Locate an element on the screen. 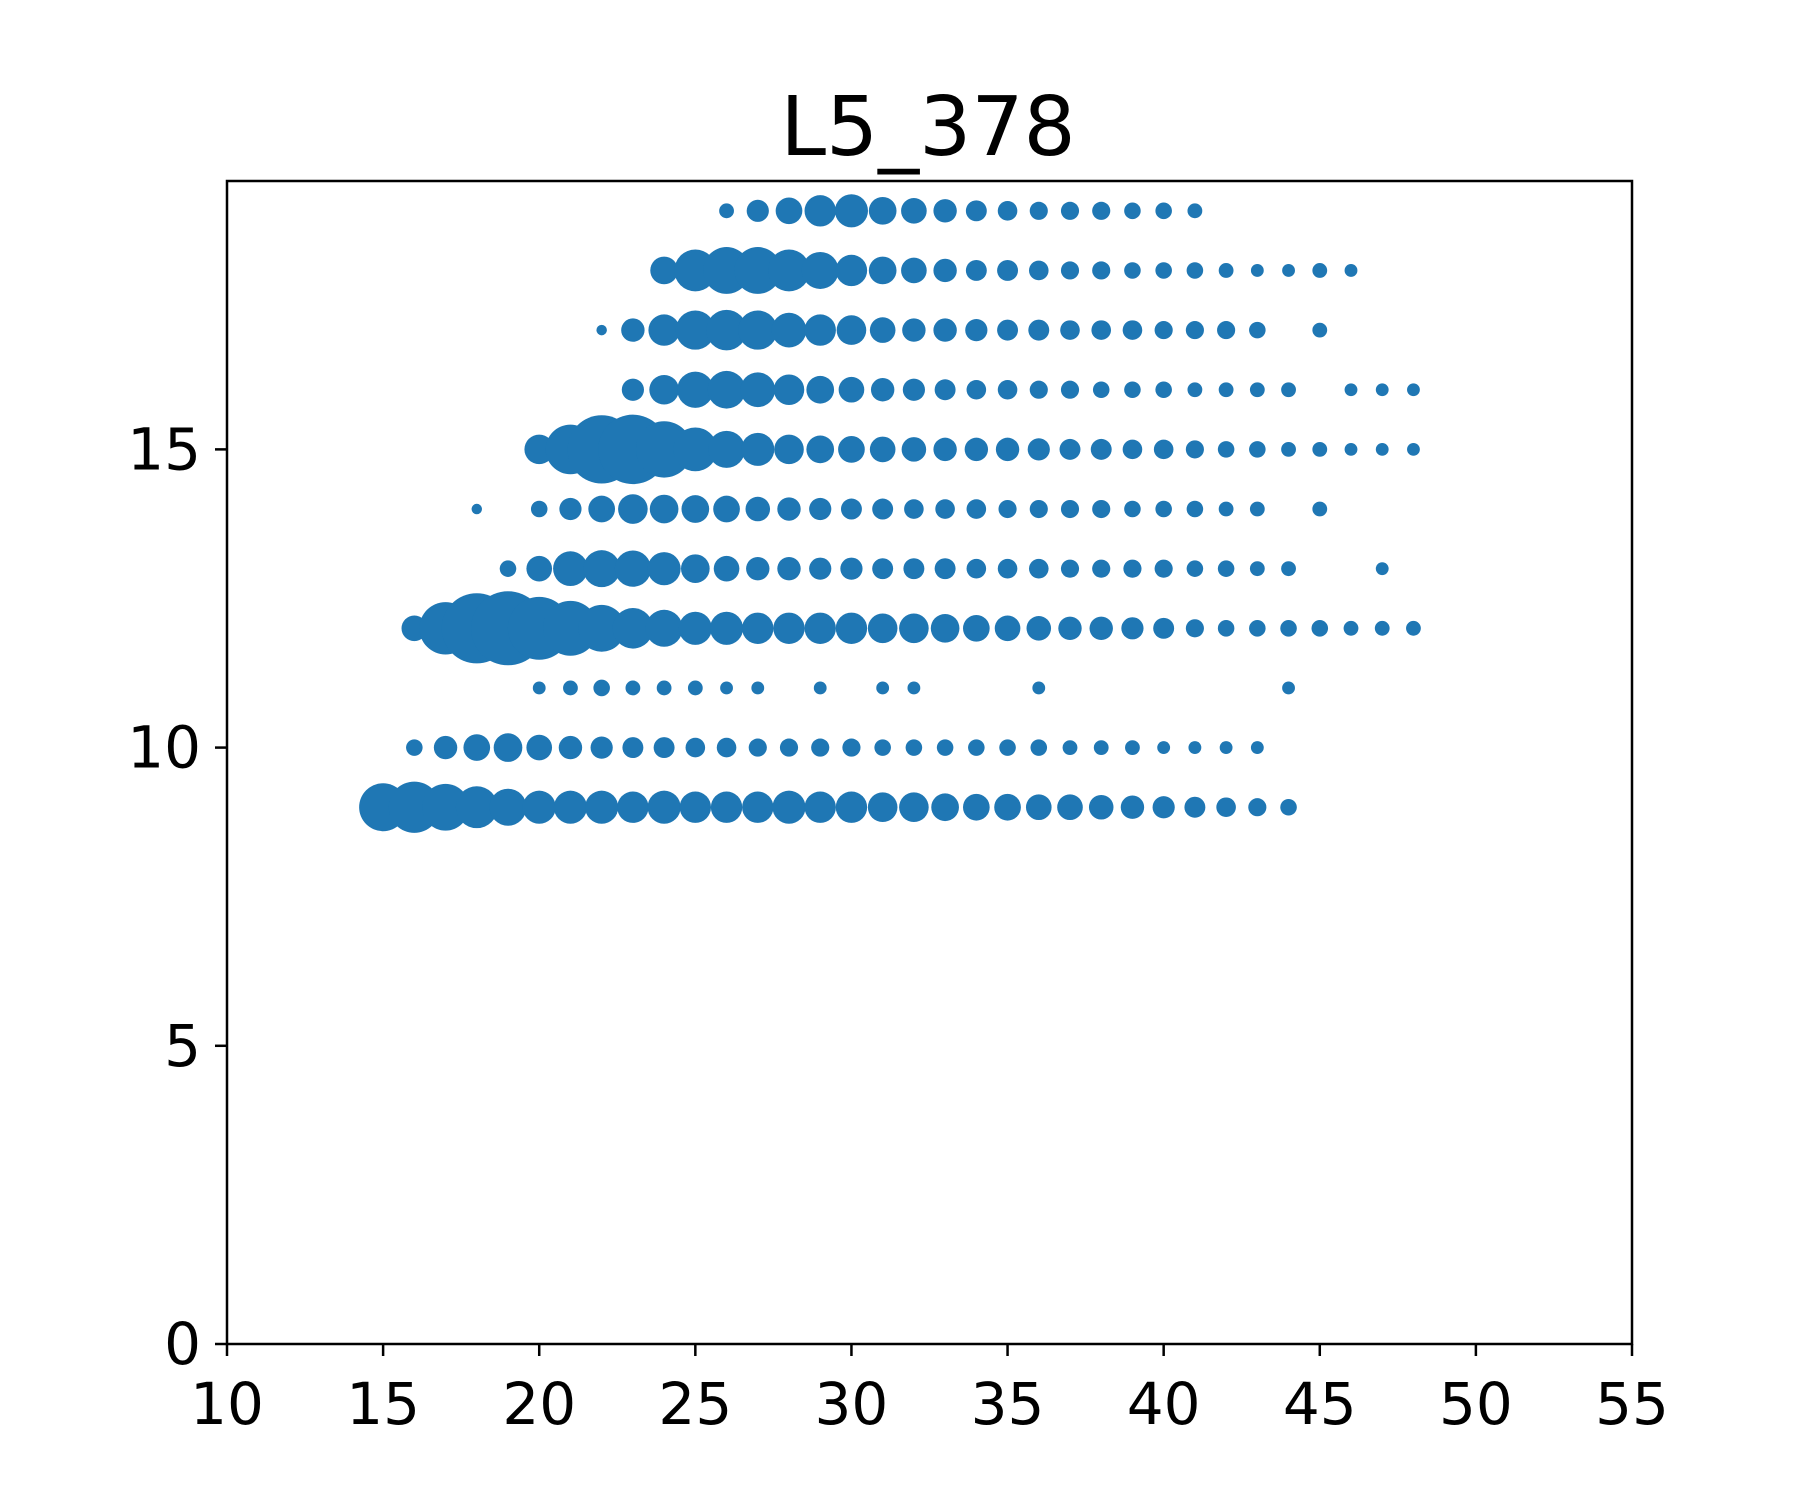 The width and height of the screenshot is (1800, 1500). x-tick-label: 10 is located at coordinates (227, 1404).